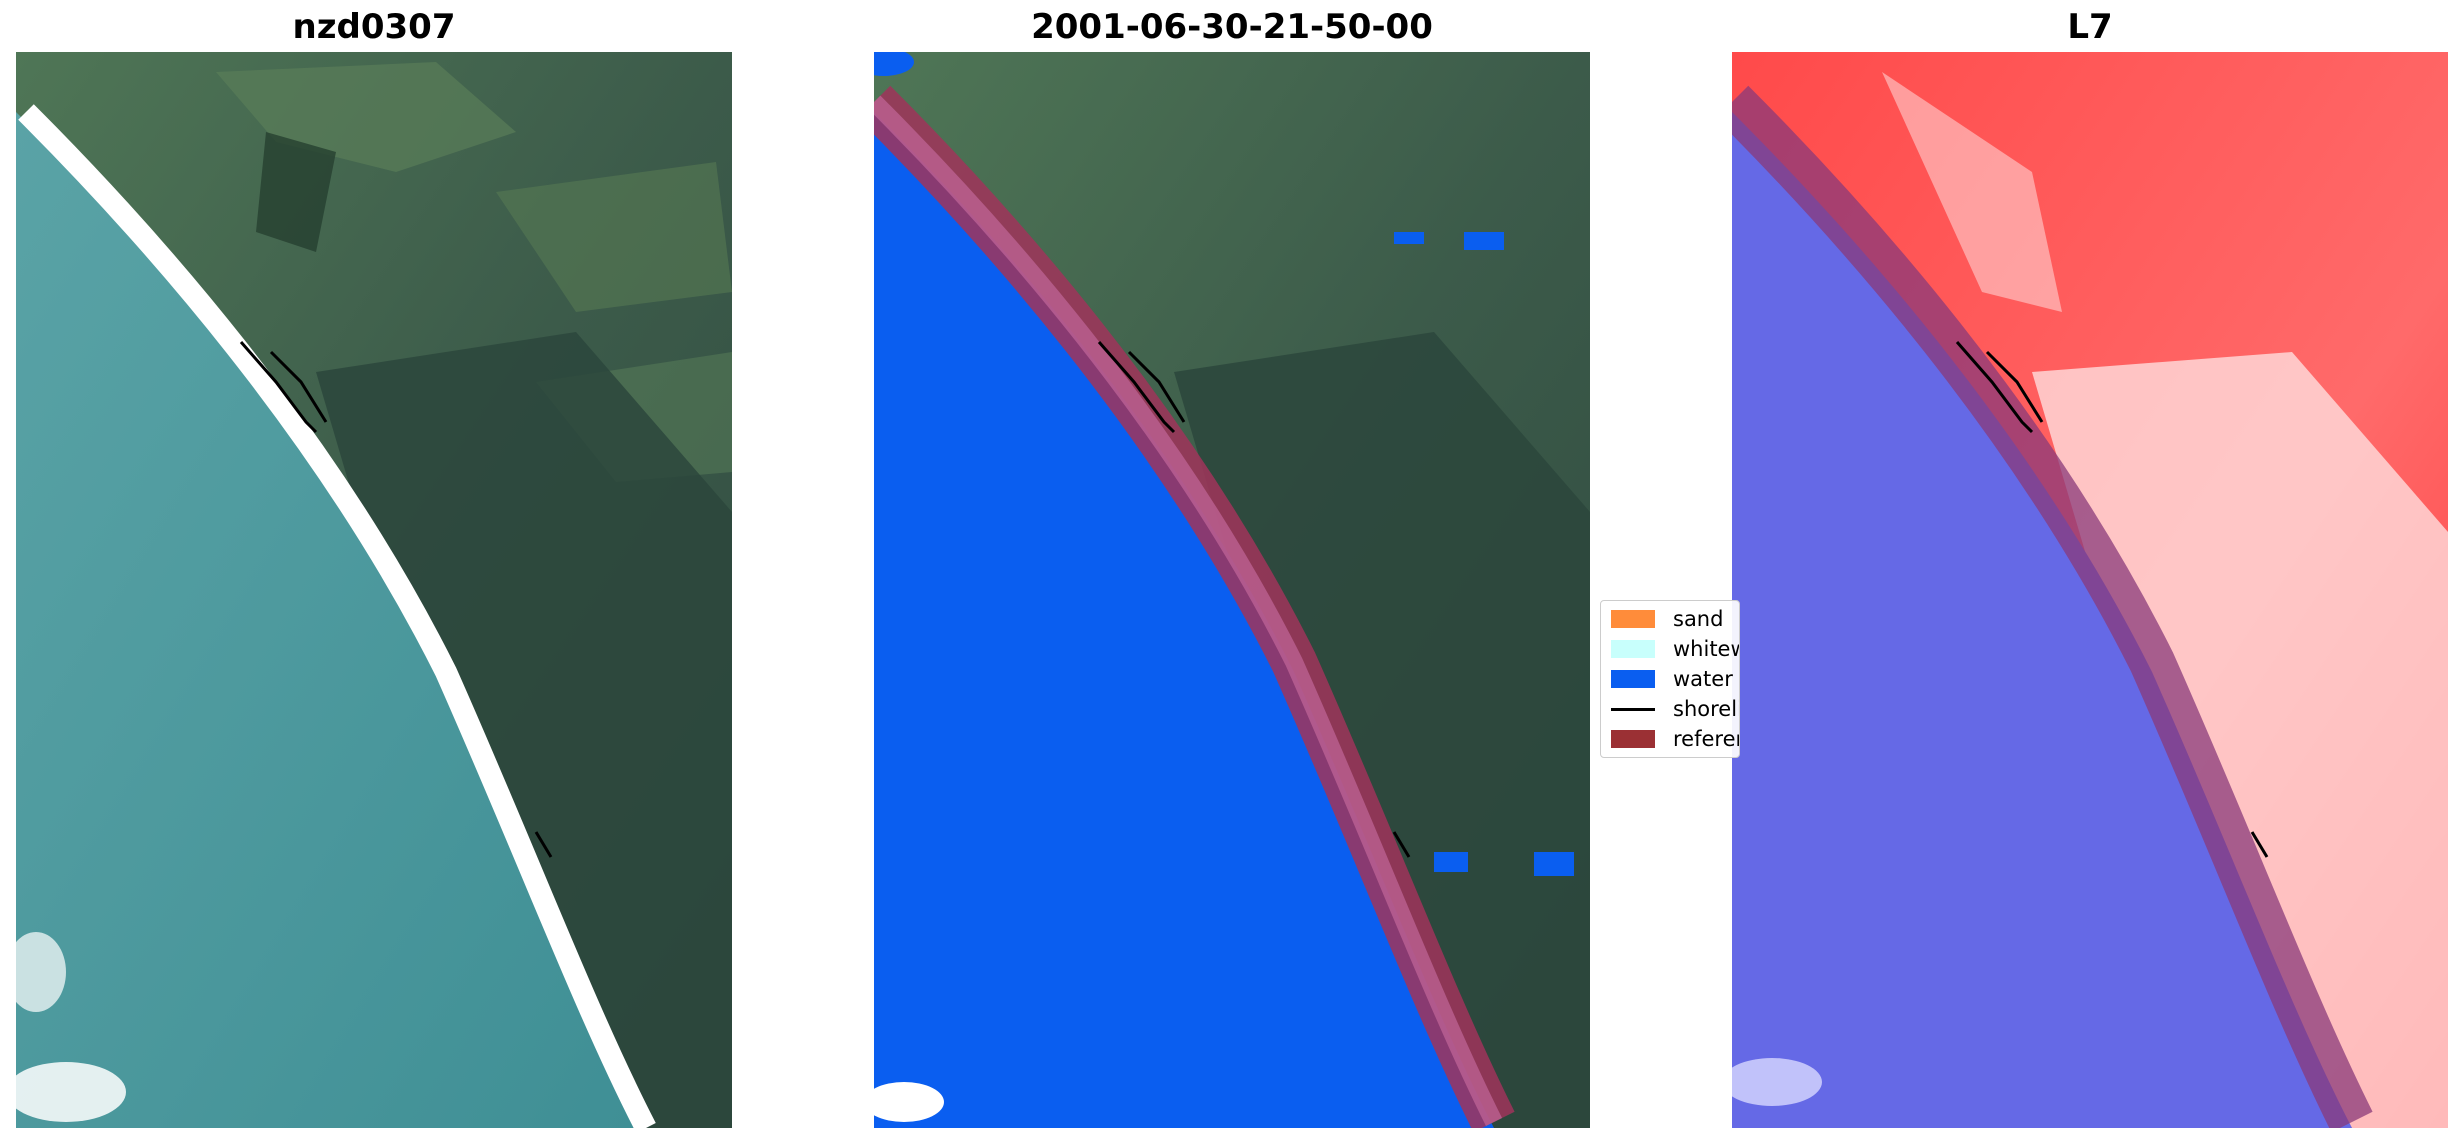 Image resolution: width=2460 pixels, height=1142 pixels. What do you see at coordinates (1633, 679) in the screenshot?
I see `legend-swatch-water` at bounding box center [1633, 679].